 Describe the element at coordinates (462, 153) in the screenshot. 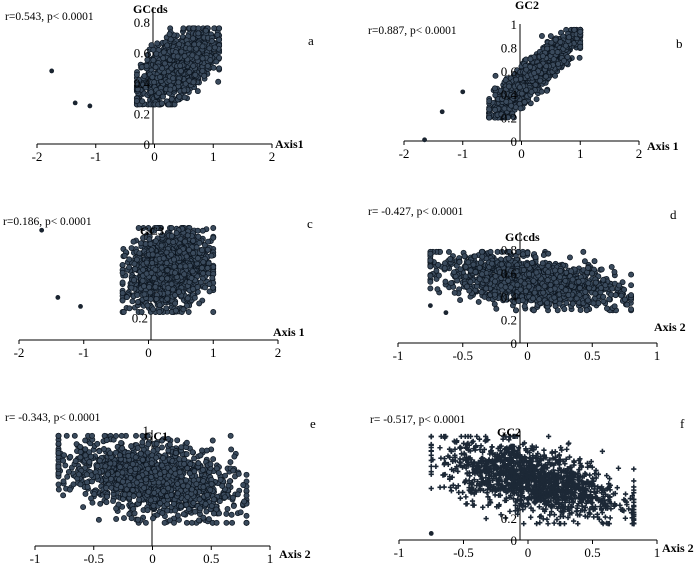

I see `x-tick-label: -1` at that location.